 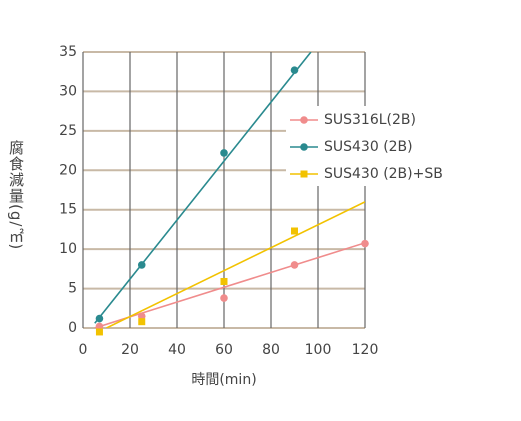 I want to click on legend-label: SUS316L(2B), so click(x=370, y=120).